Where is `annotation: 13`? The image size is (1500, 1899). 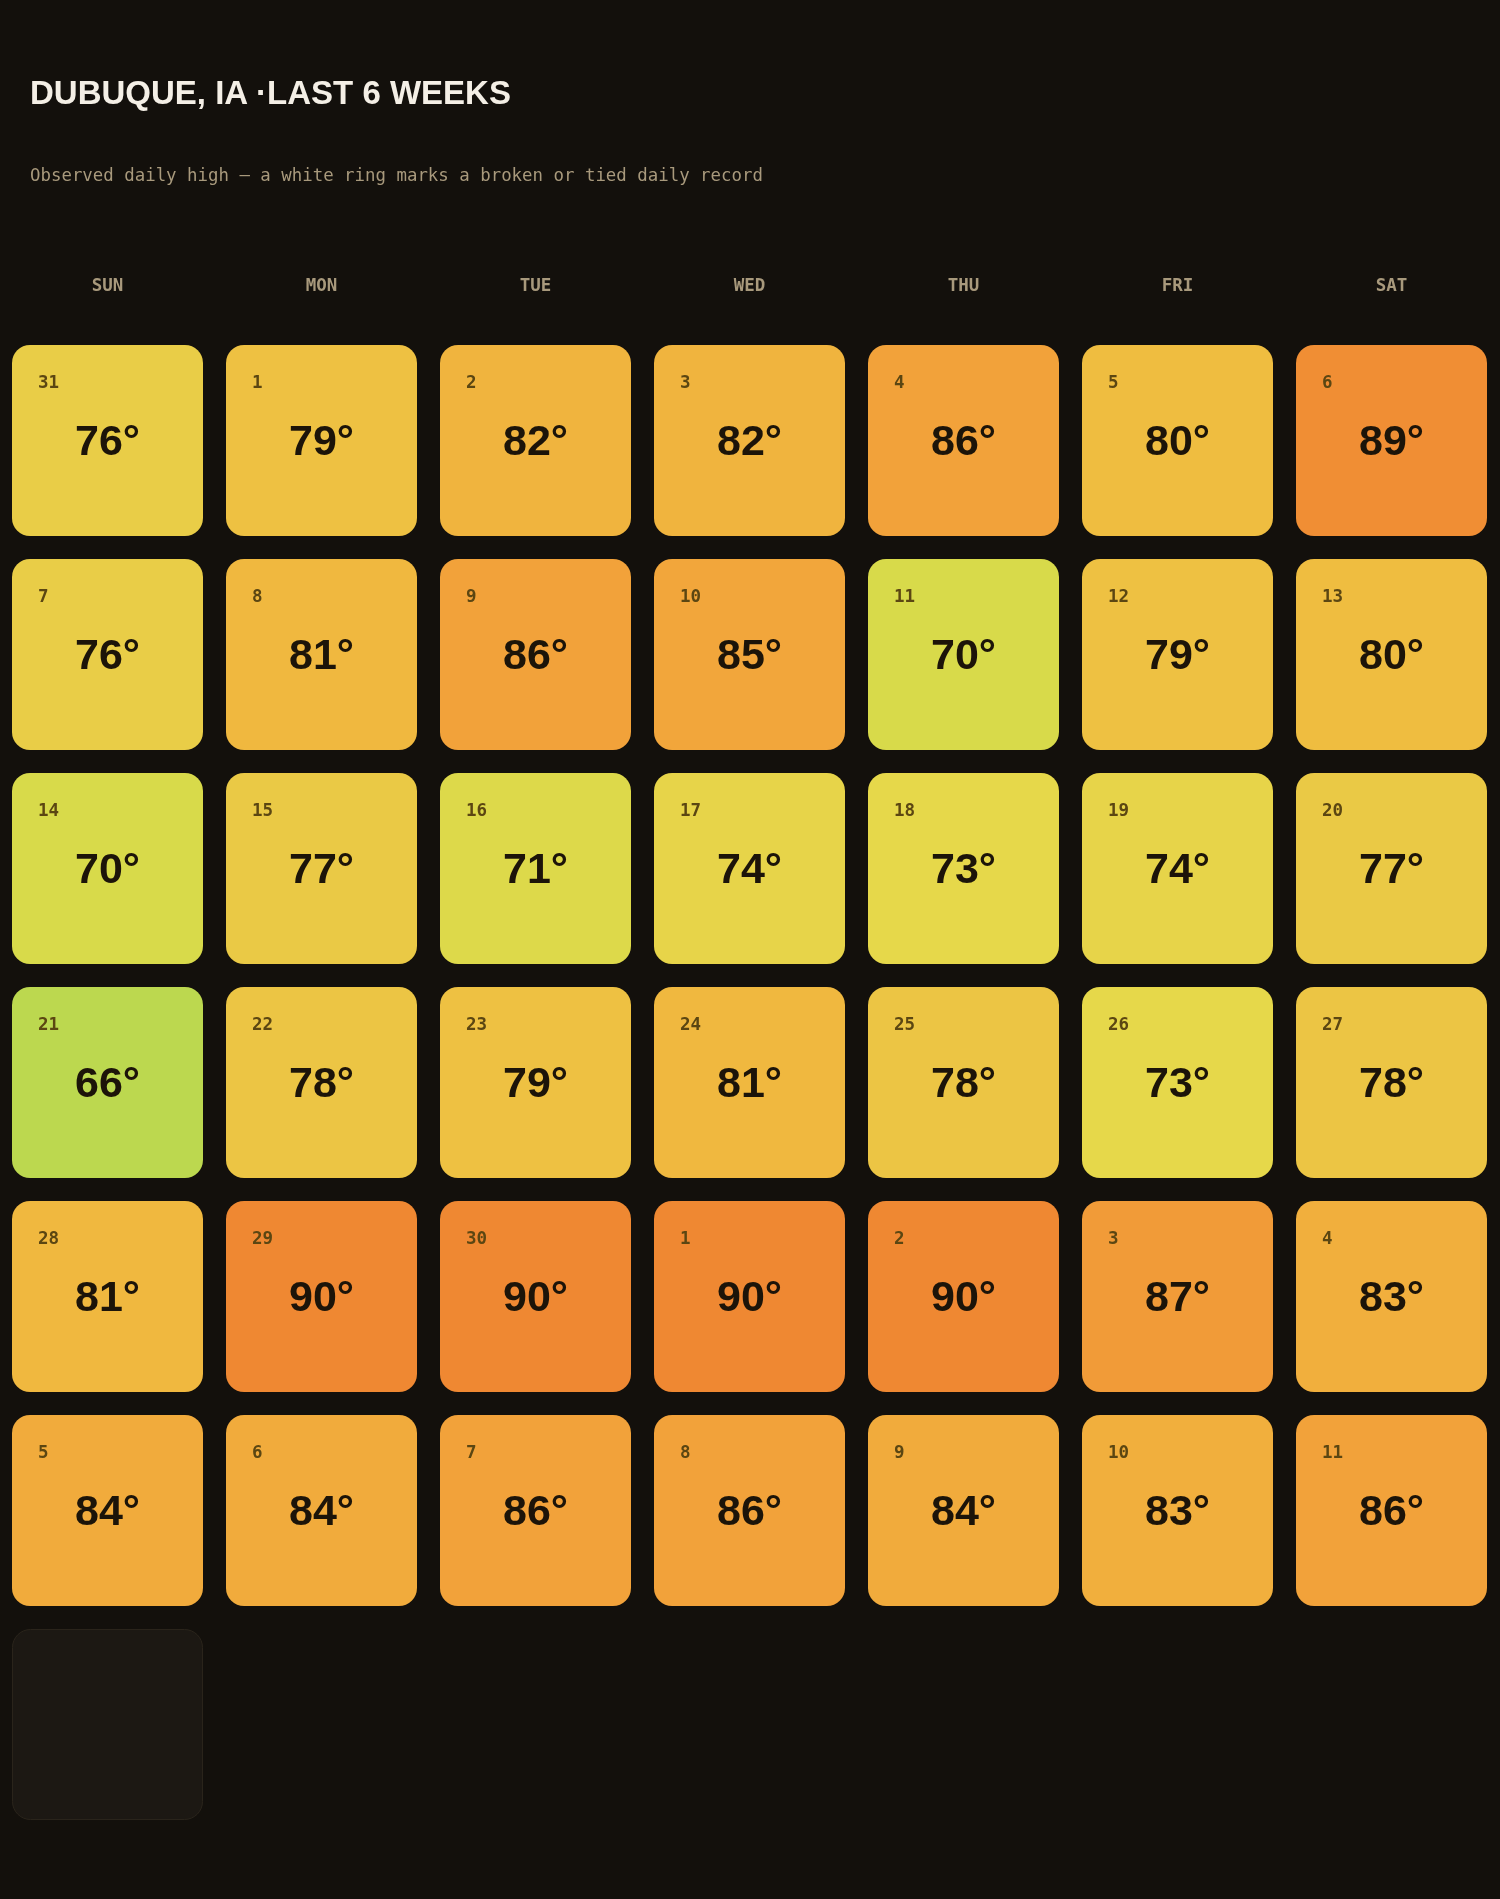
annotation: 13 is located at coordinates (1333, 596).